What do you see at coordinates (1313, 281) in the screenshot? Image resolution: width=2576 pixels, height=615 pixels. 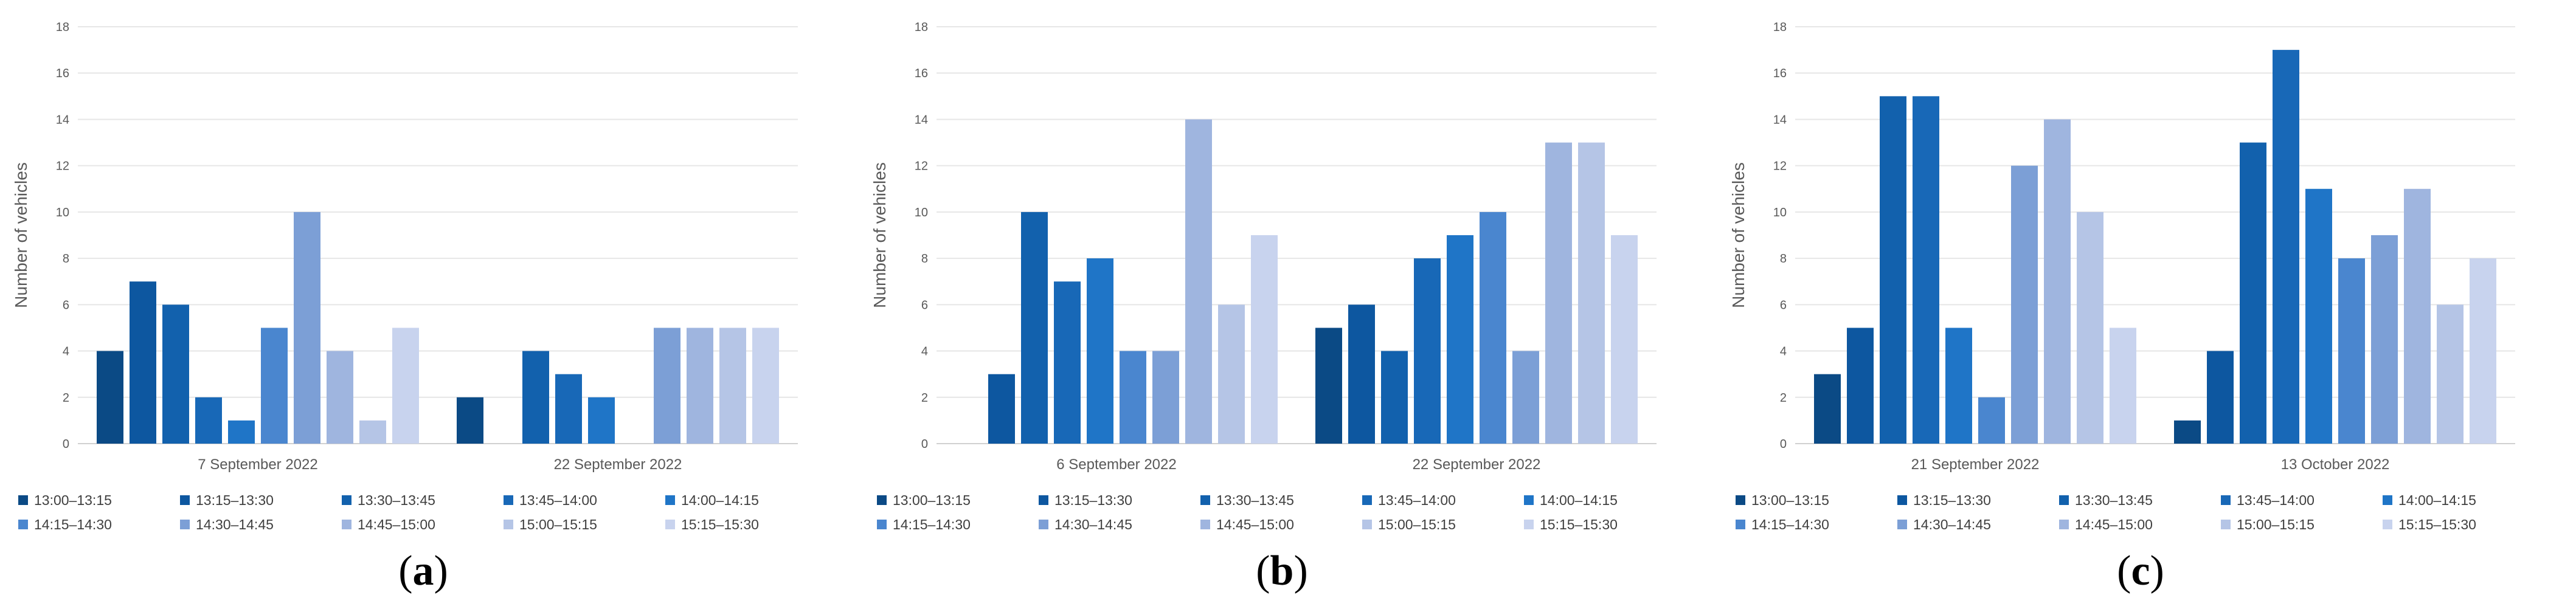 I see `bars` at bounding box center [1313, 281].